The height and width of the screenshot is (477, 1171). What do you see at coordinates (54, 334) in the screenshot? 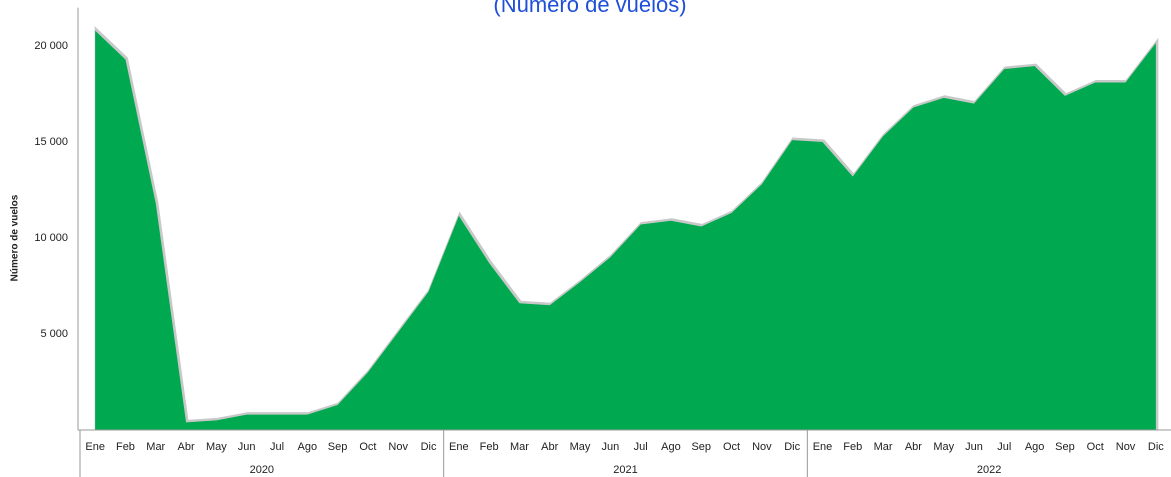
I see `y-tick-label: 5 000` at bounding box center [54, 334].